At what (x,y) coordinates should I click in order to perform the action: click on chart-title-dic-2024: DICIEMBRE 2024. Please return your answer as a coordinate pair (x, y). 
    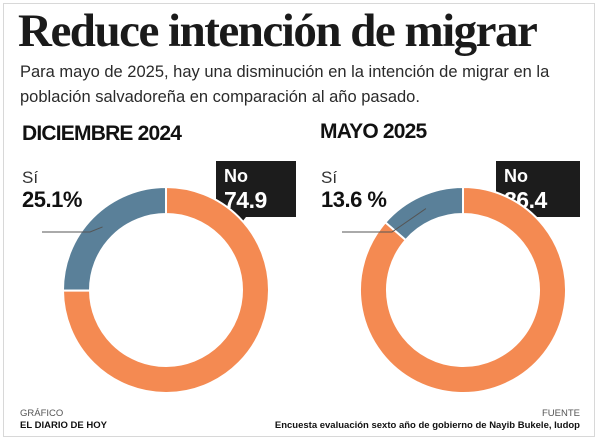
    Looking at the image, I should click on (102, 133).